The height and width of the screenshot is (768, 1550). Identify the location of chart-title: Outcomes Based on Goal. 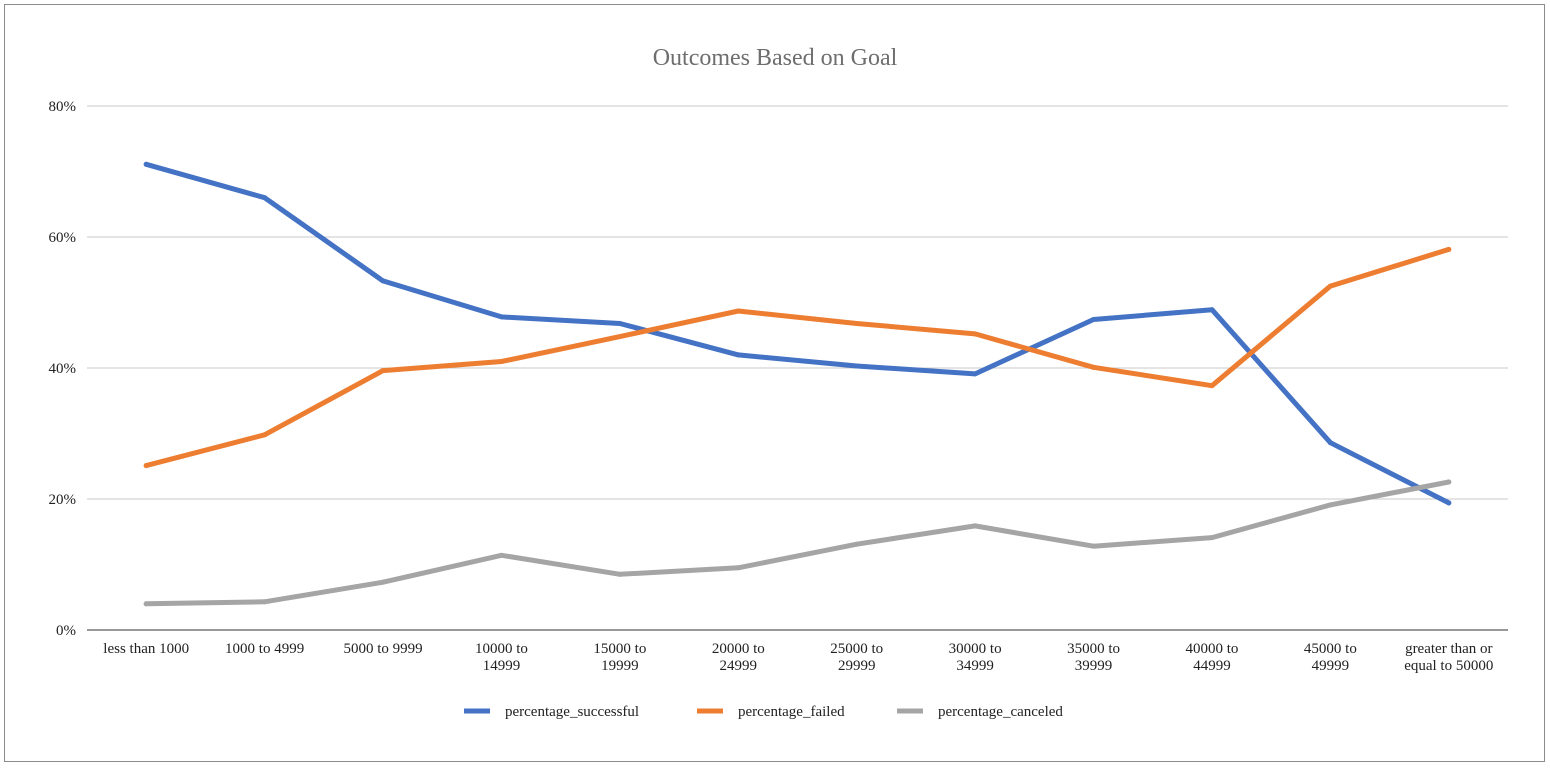
(775, 58).